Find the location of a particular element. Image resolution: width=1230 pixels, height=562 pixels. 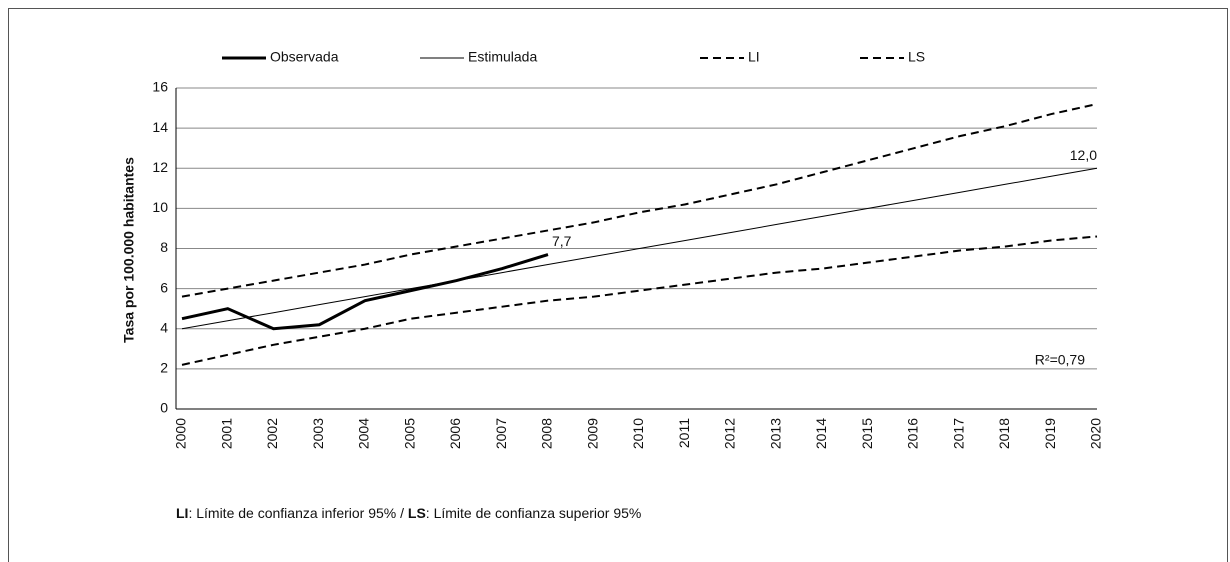

y-tick-label: 12 is located at coordinates (160, 167).